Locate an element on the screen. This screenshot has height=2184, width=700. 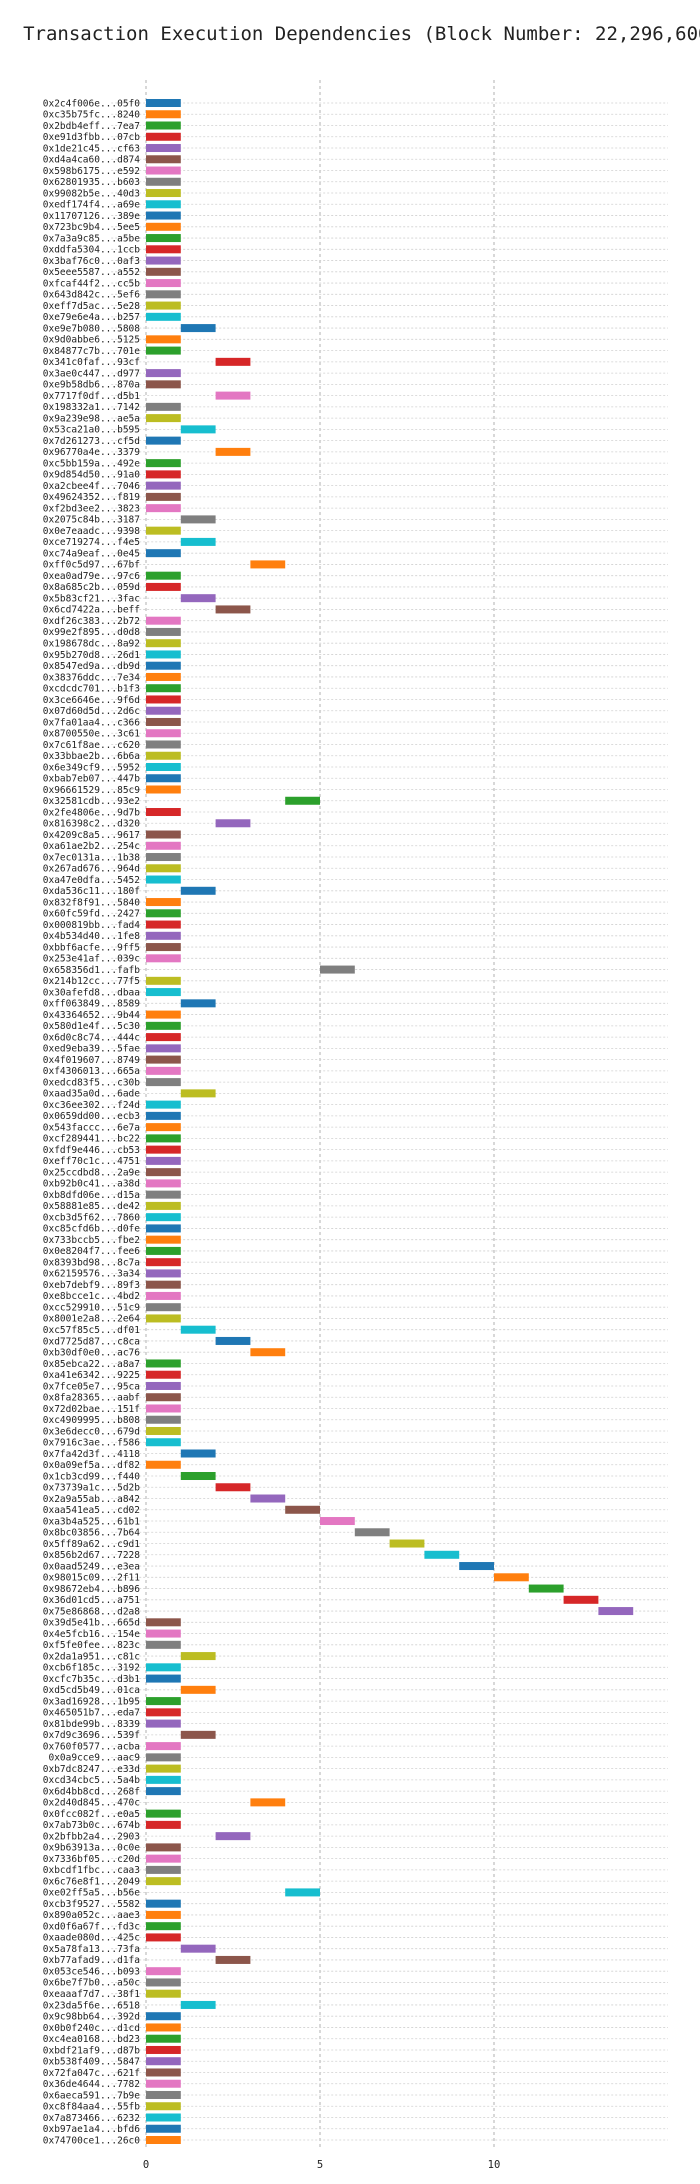
y-tick-label: 0x9d854d50...91a0 is located at coordinates (92, 475).